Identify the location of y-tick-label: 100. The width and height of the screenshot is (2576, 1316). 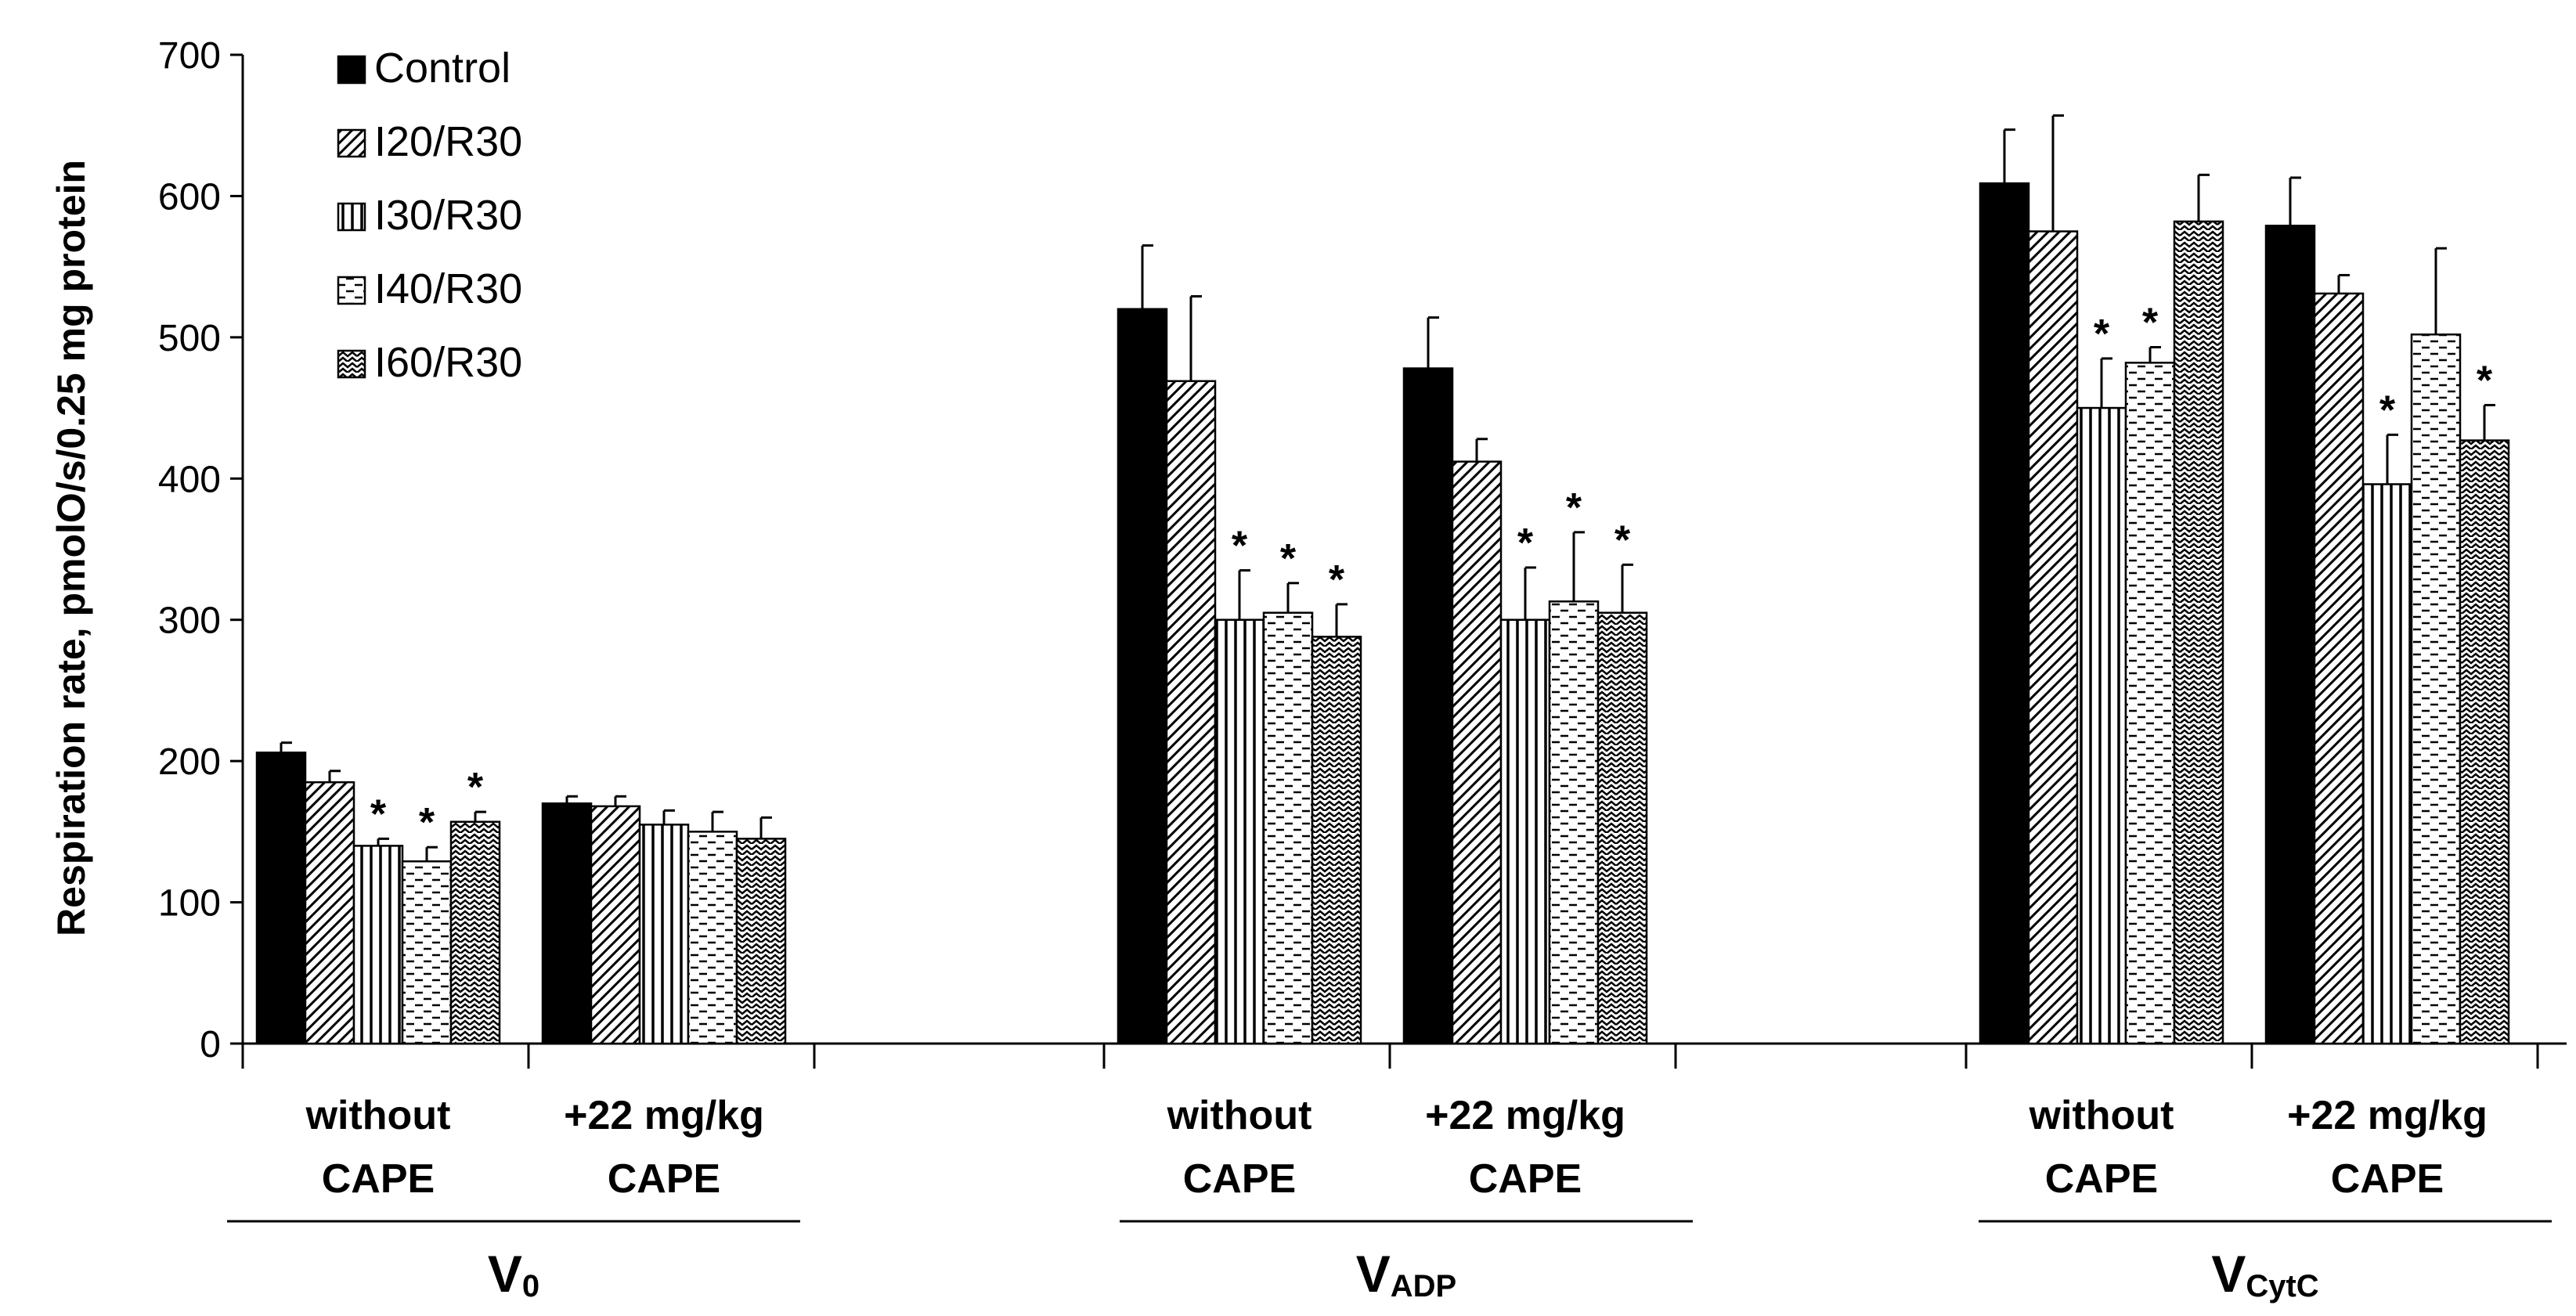
(189, 904).